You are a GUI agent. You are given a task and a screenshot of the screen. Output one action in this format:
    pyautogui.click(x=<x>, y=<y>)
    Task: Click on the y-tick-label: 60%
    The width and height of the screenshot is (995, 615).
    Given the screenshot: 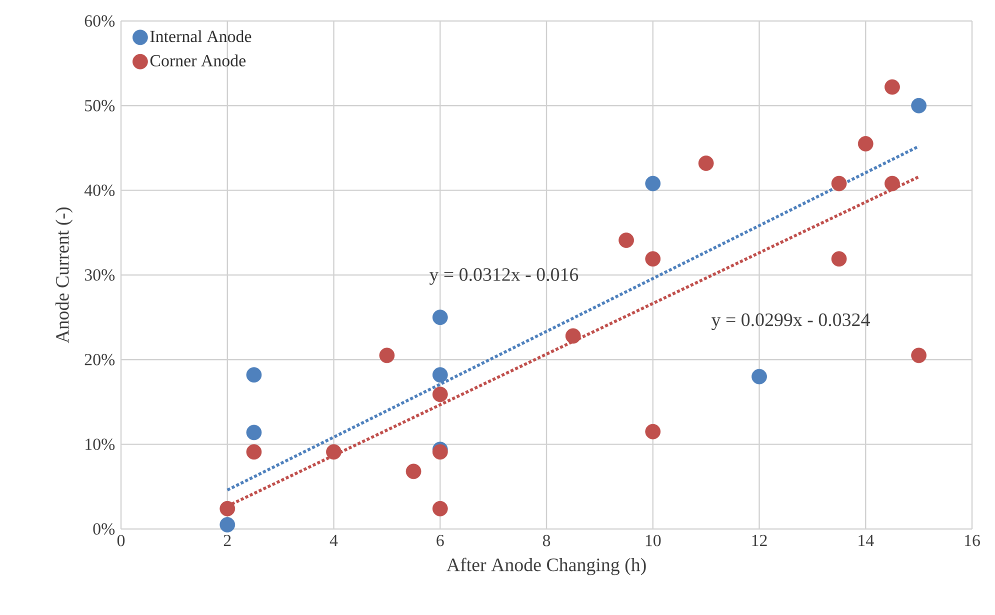 What is the action you would take?
    pyautogui.click(x=99, y=21)
    